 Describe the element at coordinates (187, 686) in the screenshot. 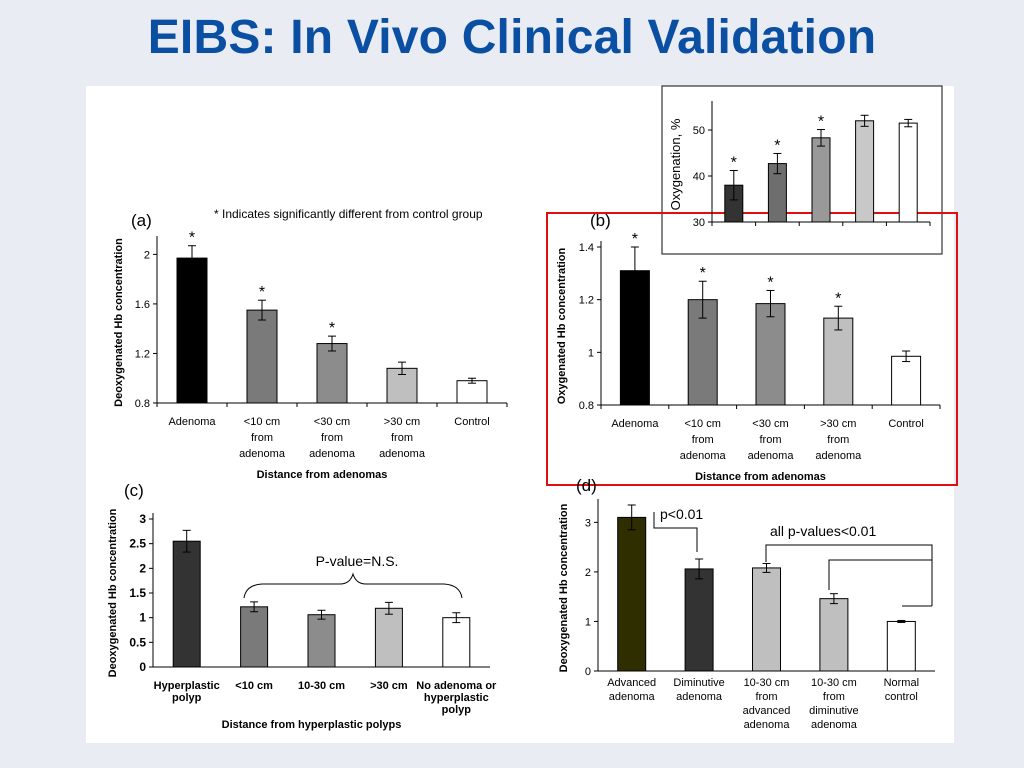

I see `category-label: Hyperplastic` at that location.